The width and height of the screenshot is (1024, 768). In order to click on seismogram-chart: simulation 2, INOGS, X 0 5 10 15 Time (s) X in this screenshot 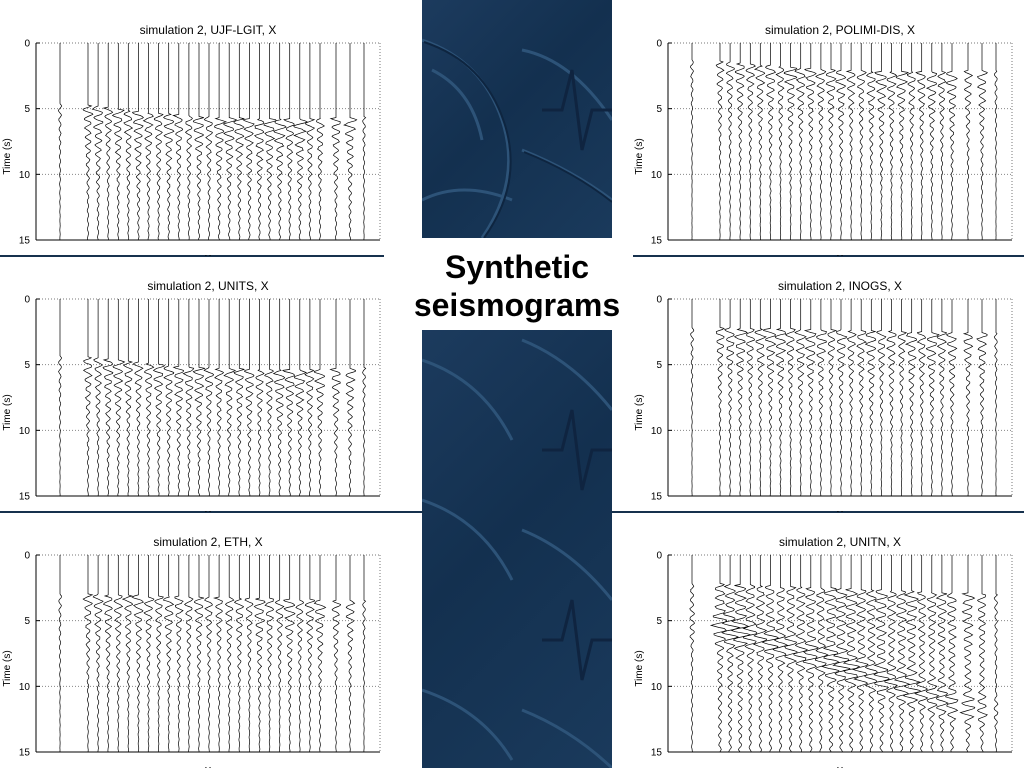, I will do `click(823, 395)`.